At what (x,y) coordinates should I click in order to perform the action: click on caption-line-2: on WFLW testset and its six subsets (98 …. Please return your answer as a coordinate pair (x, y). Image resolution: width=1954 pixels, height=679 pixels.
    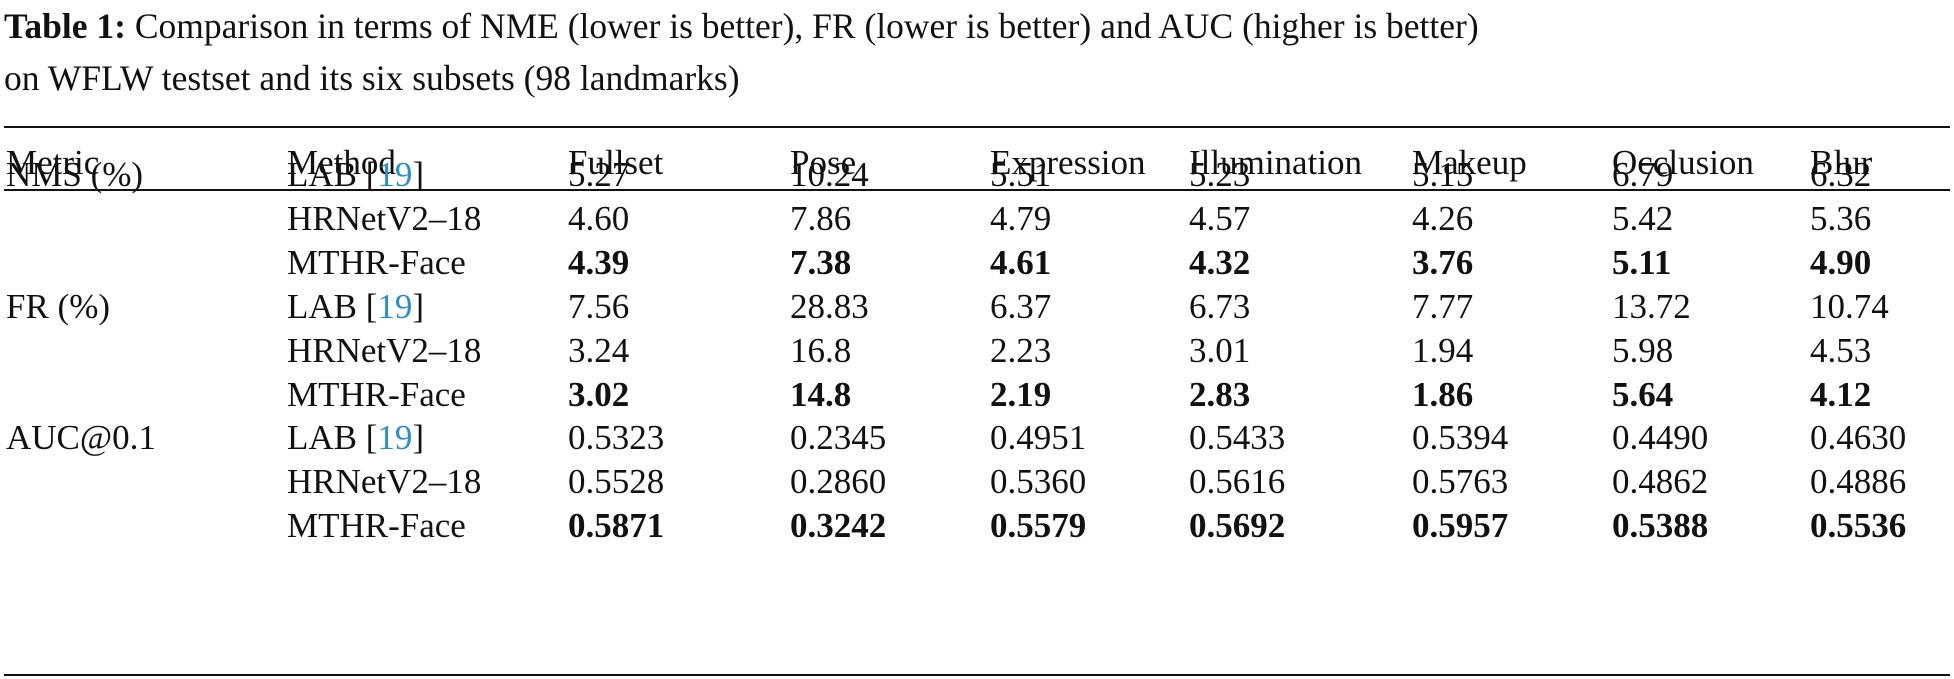
    Looking at the image, I should click on (372, 78).